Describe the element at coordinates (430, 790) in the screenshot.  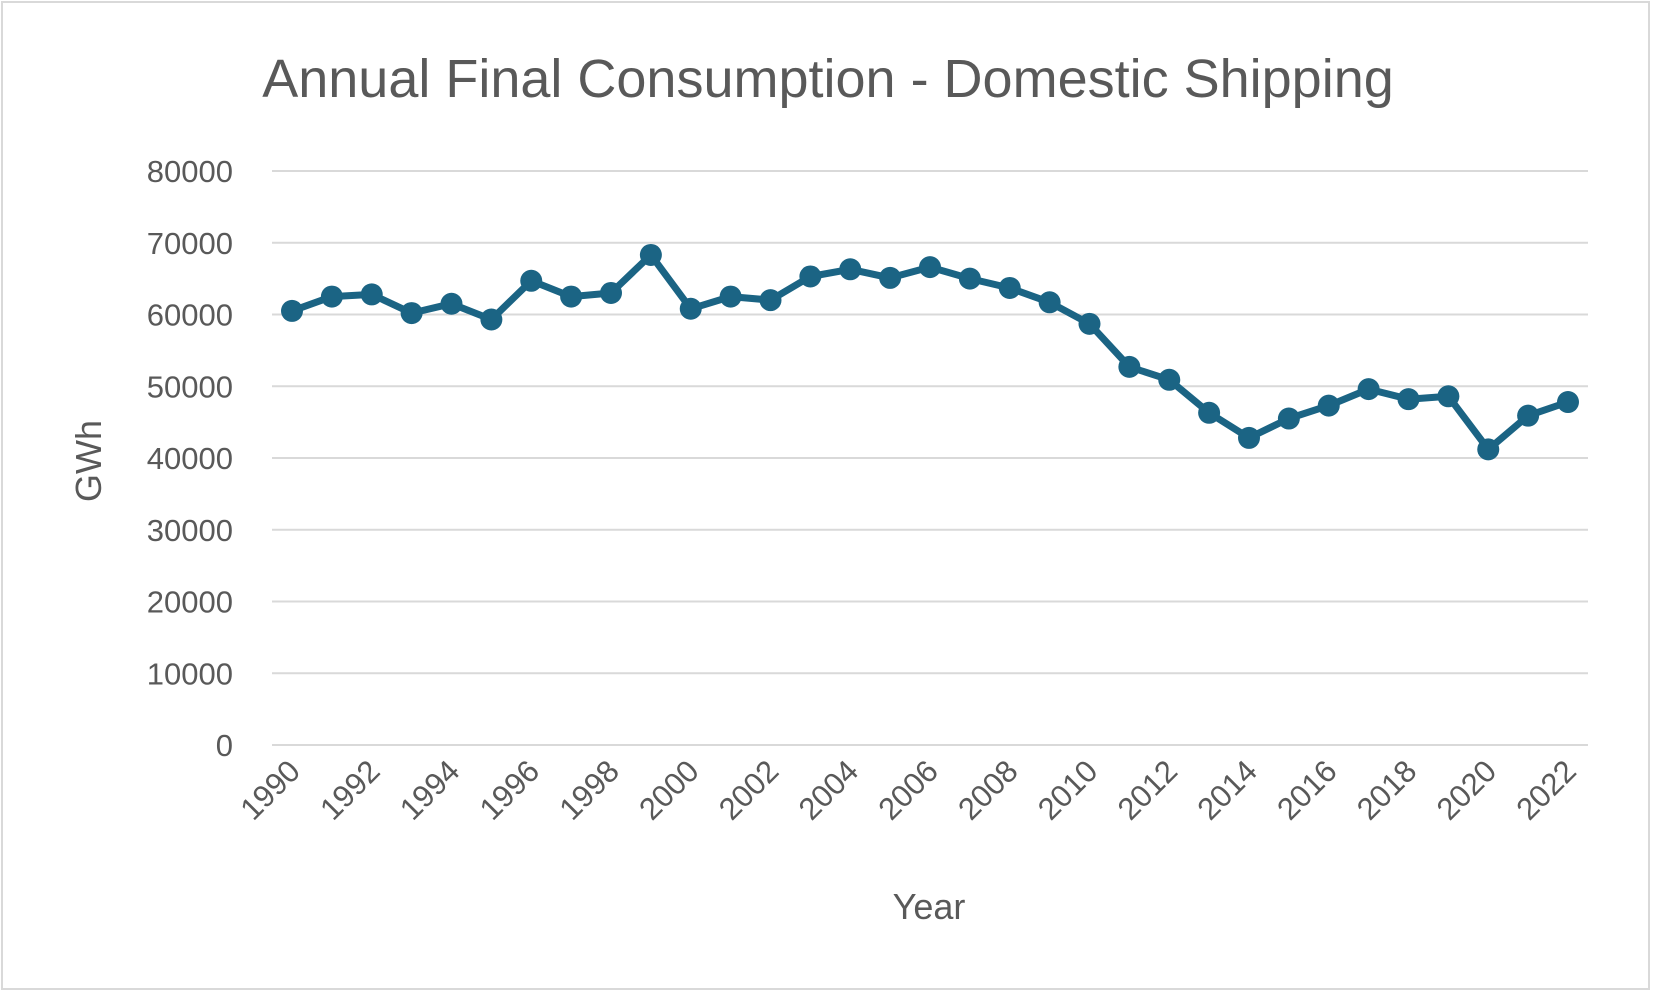
I see `x-tick-label: 1994` at that location.